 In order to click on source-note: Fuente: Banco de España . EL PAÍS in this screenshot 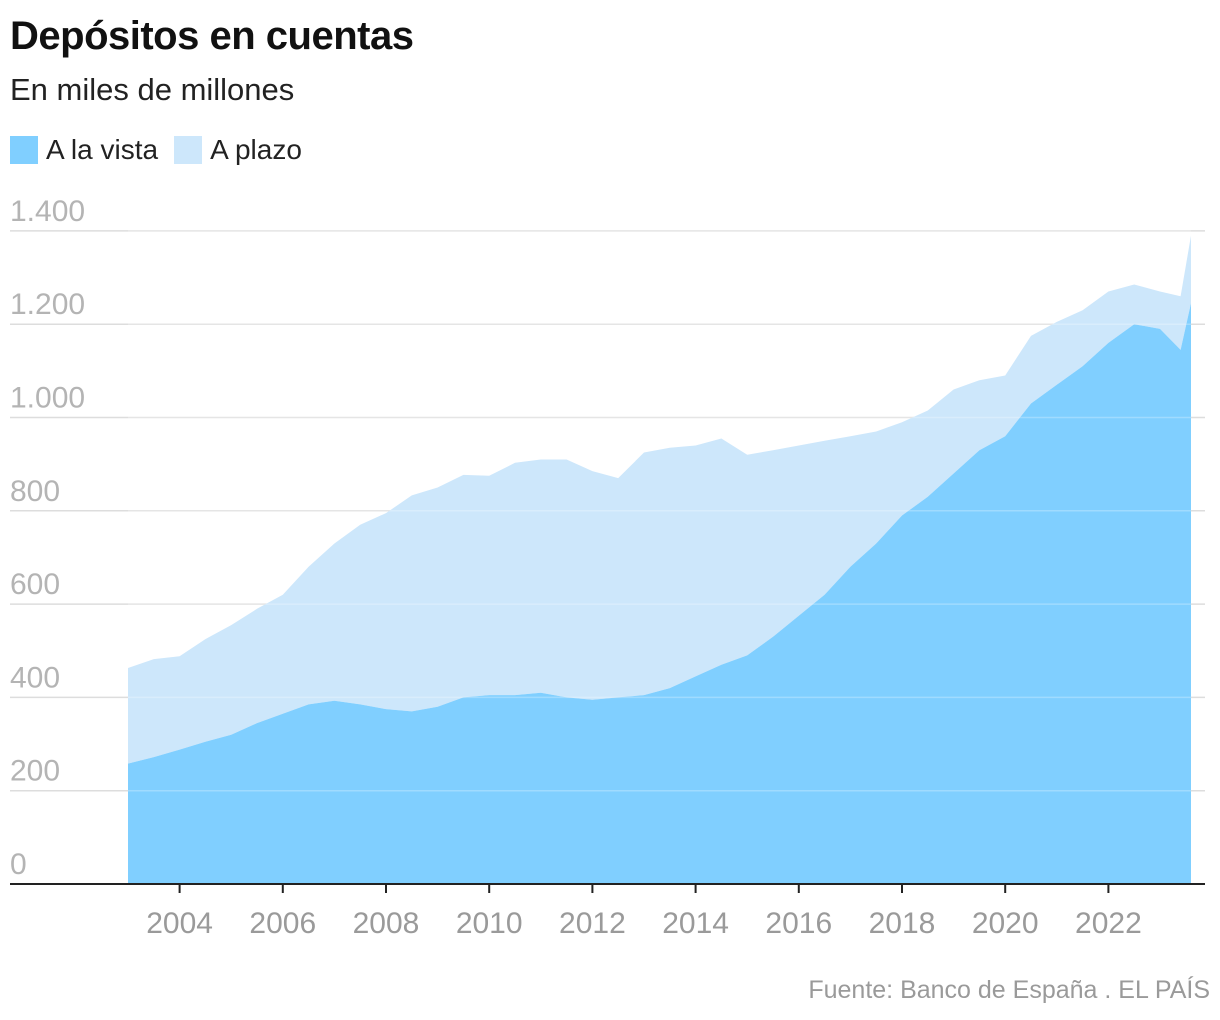, I will do `click(1009, 990)`.